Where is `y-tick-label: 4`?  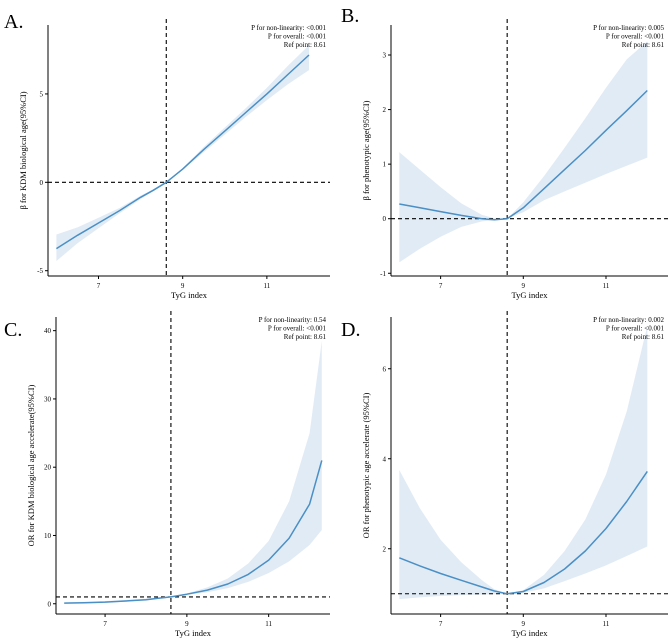
y-tick-label: 4 is located at coordinates (385, 459).